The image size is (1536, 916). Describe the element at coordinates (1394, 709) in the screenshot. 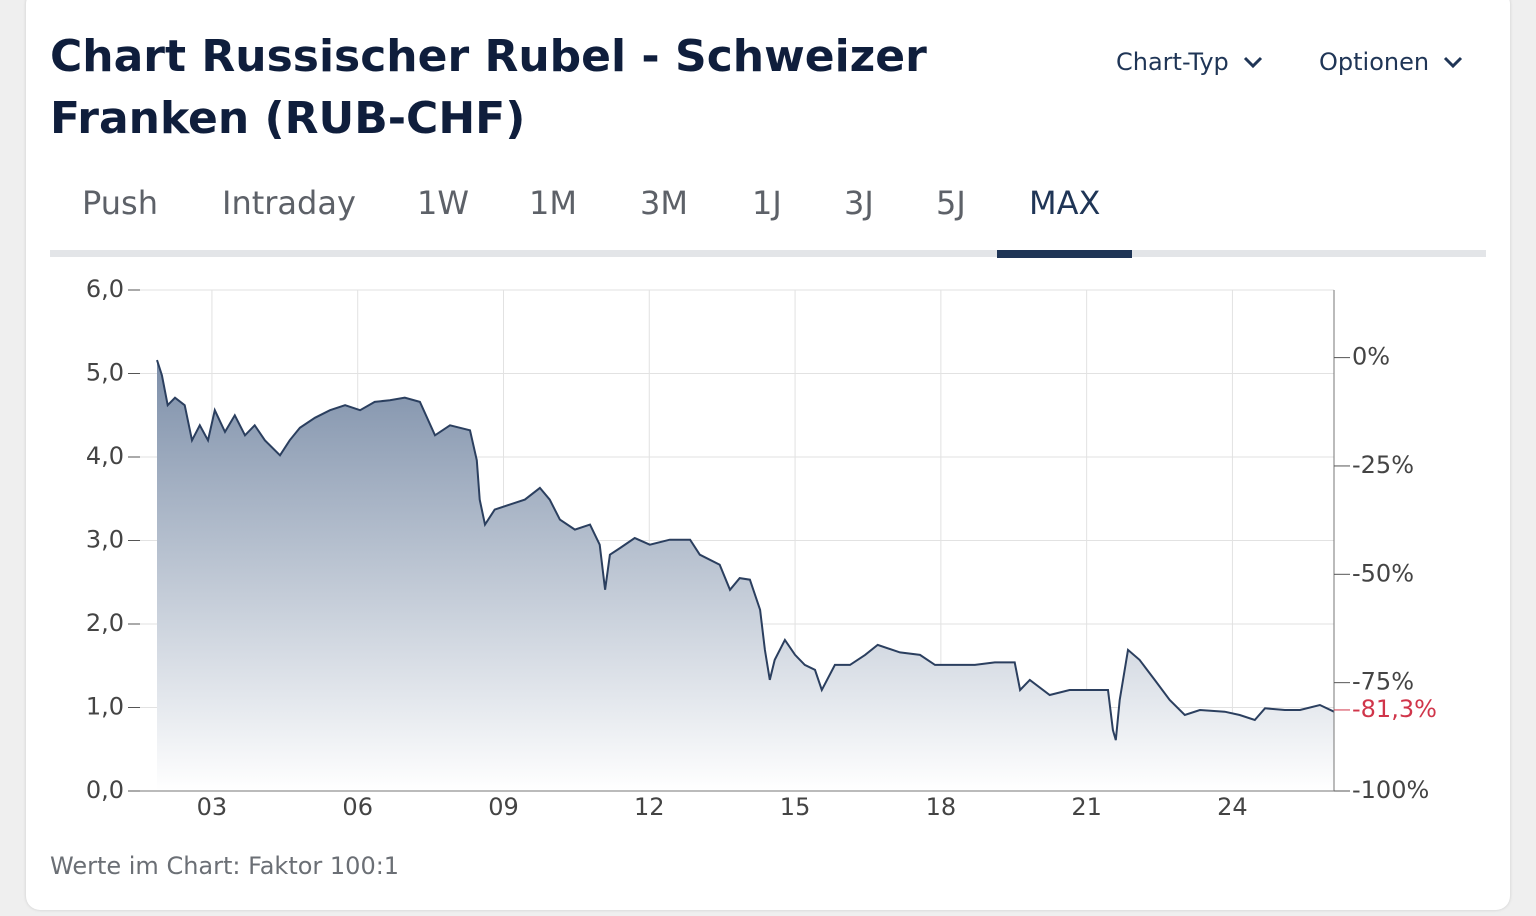

I see `last-change-label: -81,3%` at that location.